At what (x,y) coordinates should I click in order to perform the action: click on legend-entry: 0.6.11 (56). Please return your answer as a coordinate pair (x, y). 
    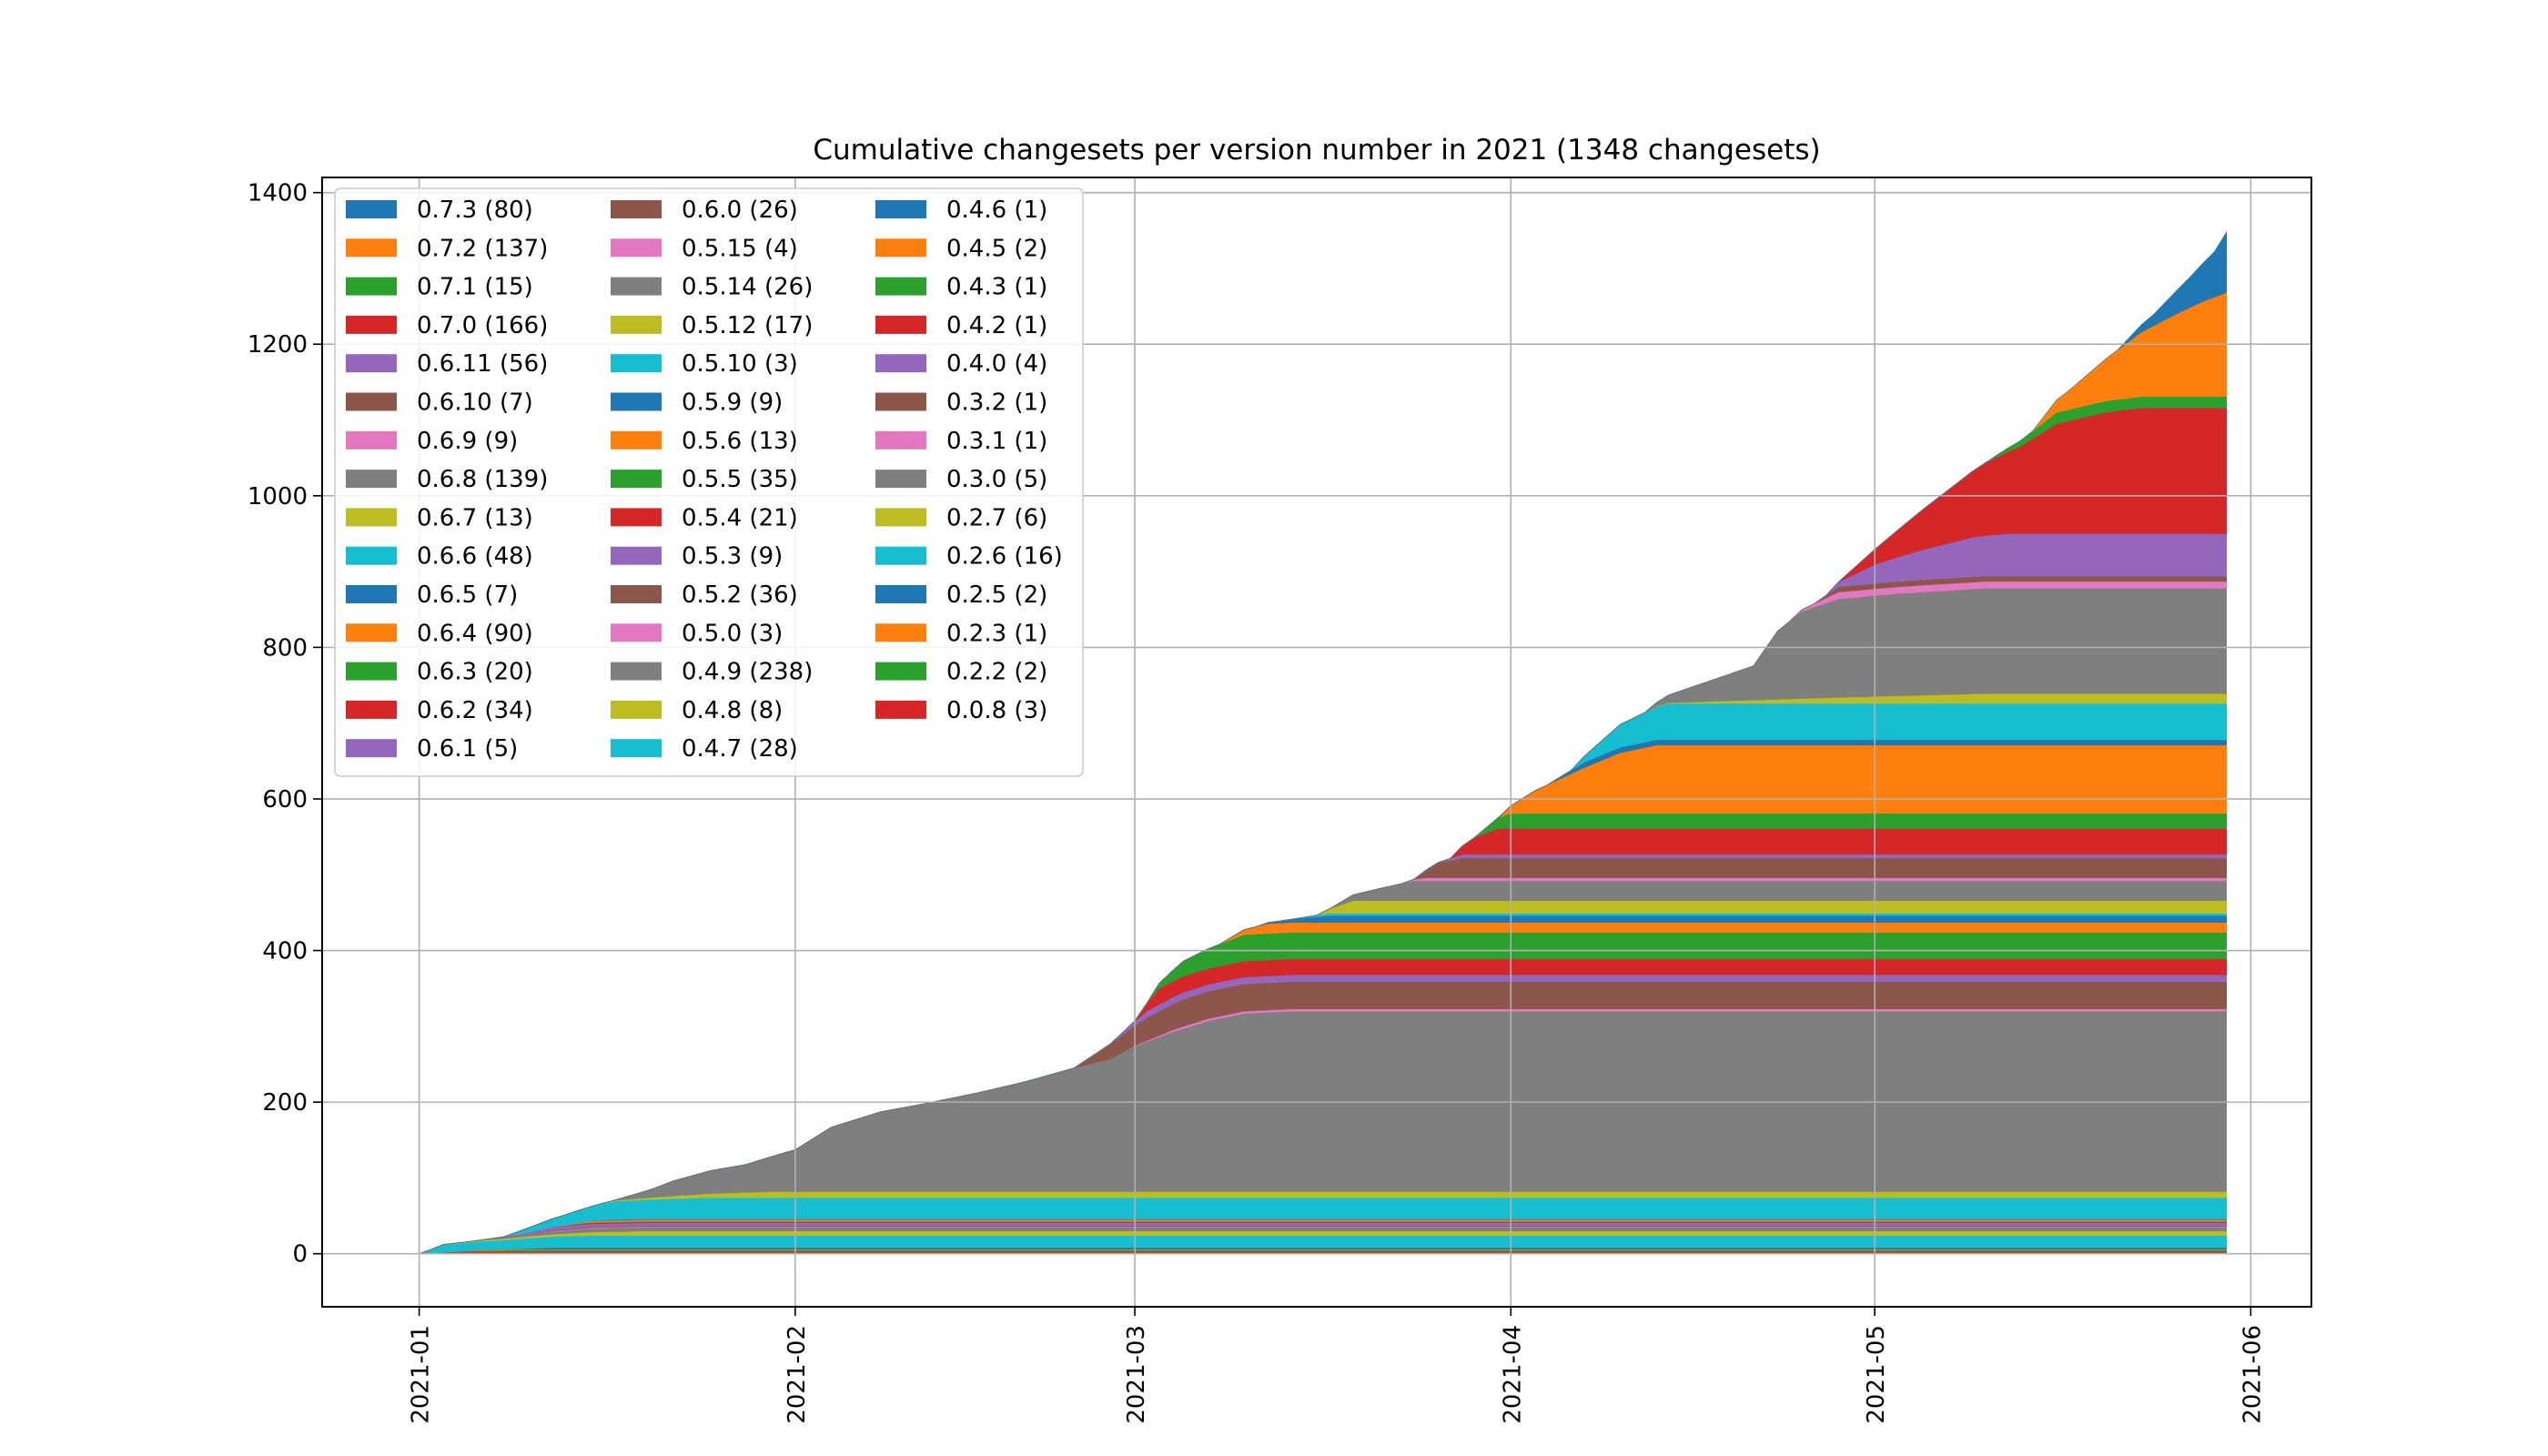
    Looking at the image, I should click on (483, 364).